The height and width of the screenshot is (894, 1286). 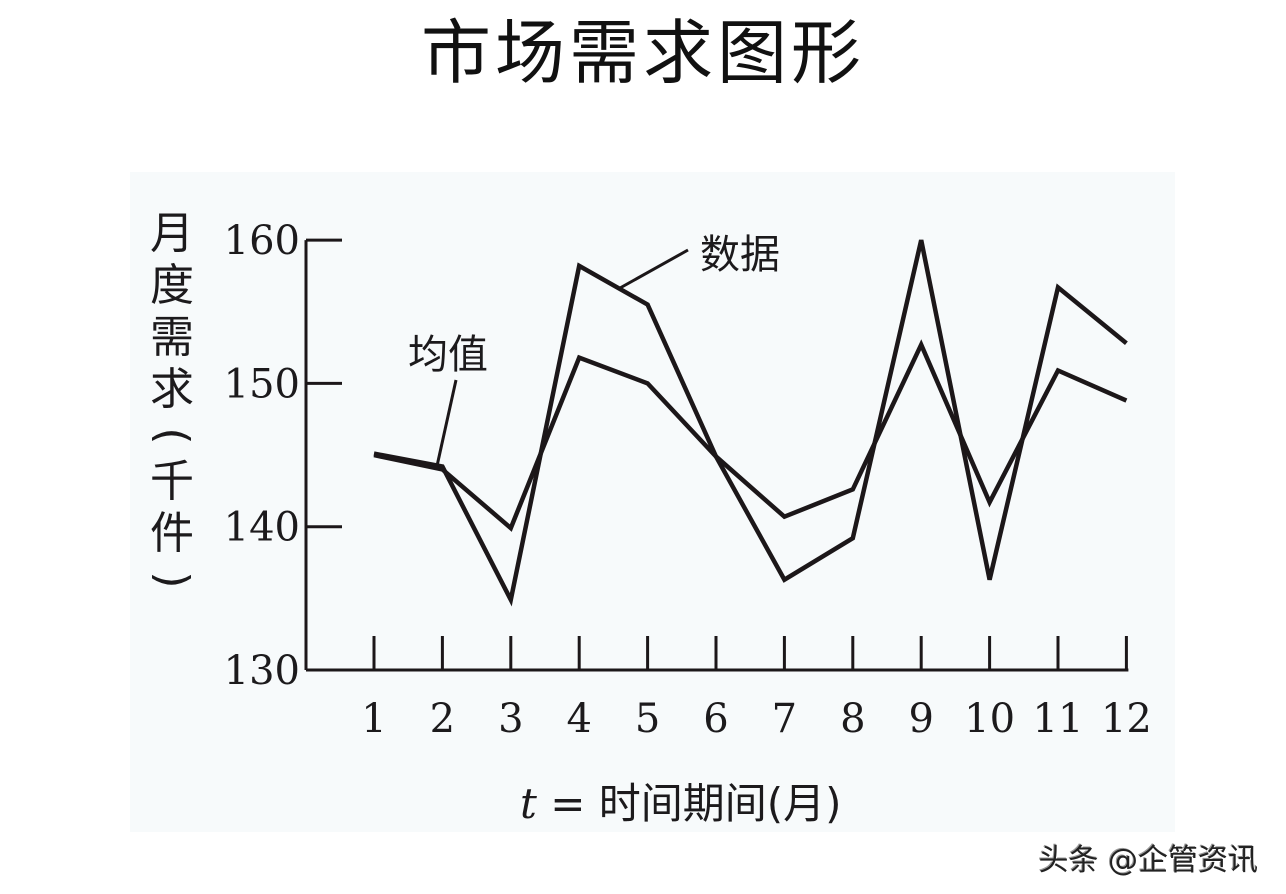 I want to click on y-axis-label: 月度需求(千件), so click(x=172, y=404).